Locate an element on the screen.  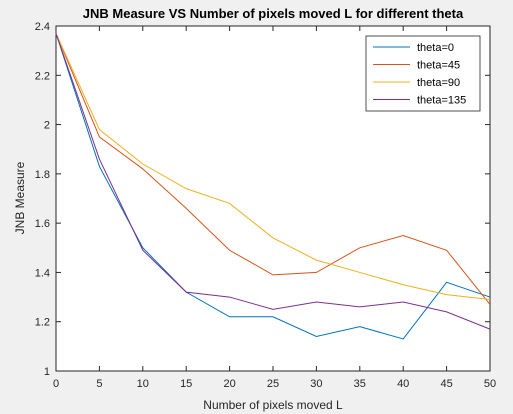
x-tick-label: 10 is located at coordinates (143, 384).